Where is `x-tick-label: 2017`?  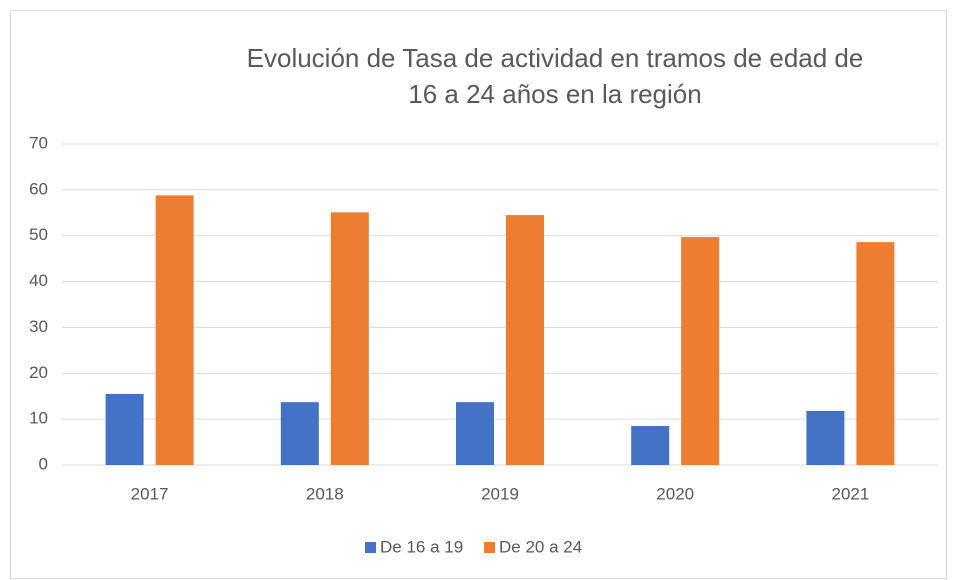 x-tick-label: 2017 is located at coordinates (150, 493).